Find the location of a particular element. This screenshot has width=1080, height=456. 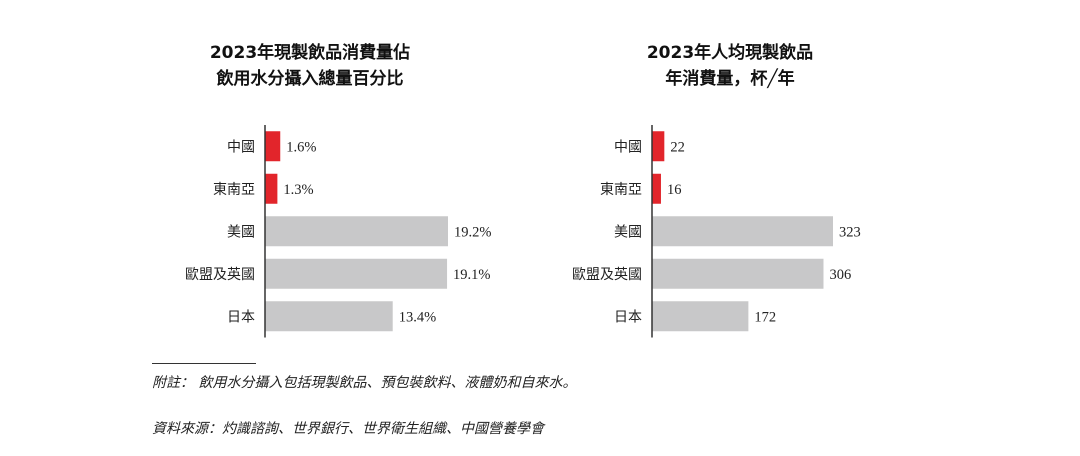

chart-2-value-label: 323 is located at coordinates (850, 232).